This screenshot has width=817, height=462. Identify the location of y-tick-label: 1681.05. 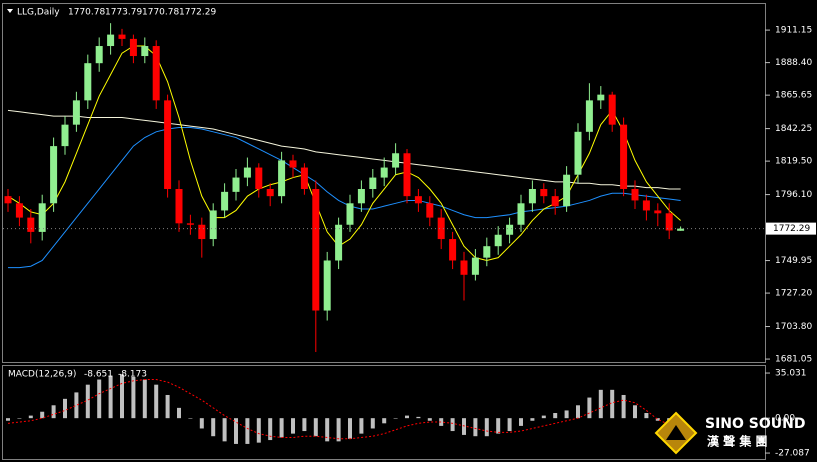
(793, 360).